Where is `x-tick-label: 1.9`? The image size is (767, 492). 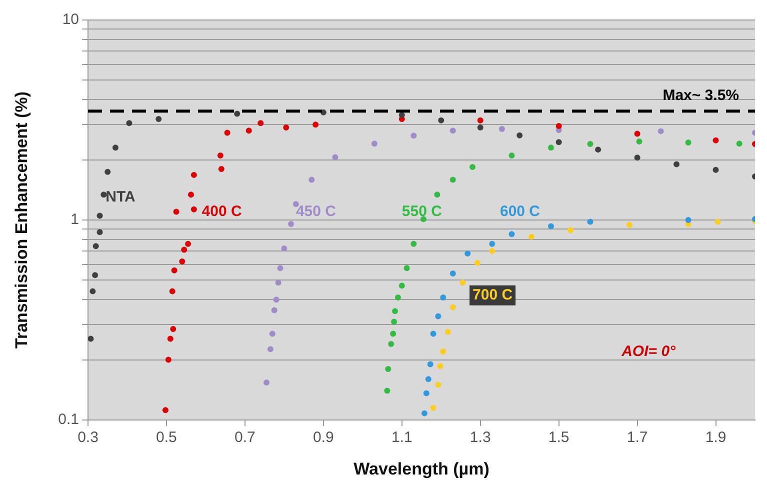 x-tick-label: 1.9 is located at coordinates (715, 437).